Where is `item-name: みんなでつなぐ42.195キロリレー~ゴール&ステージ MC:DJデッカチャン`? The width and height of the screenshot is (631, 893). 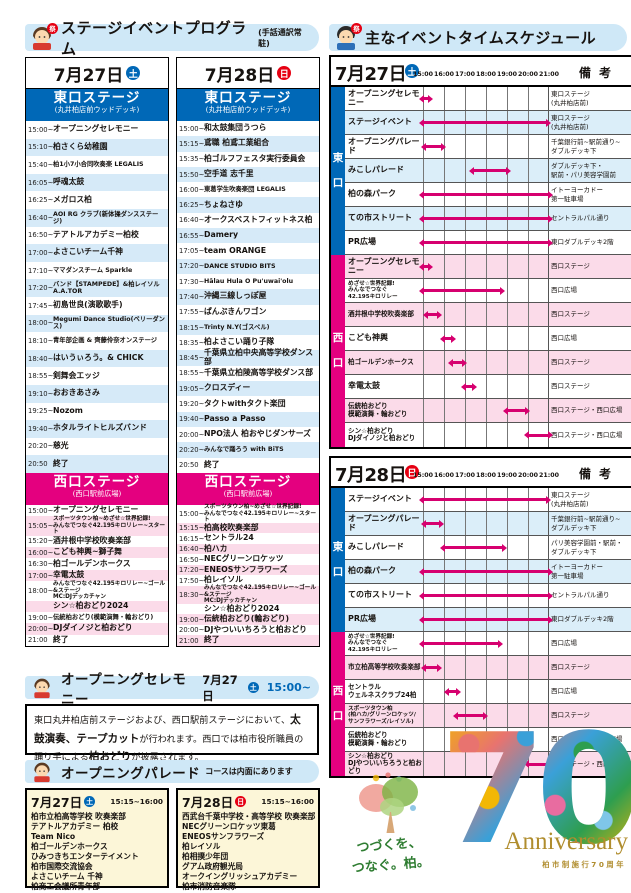 item-name: みんなでつなぐ42.195キロリレー~ゴール&ステージ MC:DJデッカチャン is located at coordinates (260, 595).